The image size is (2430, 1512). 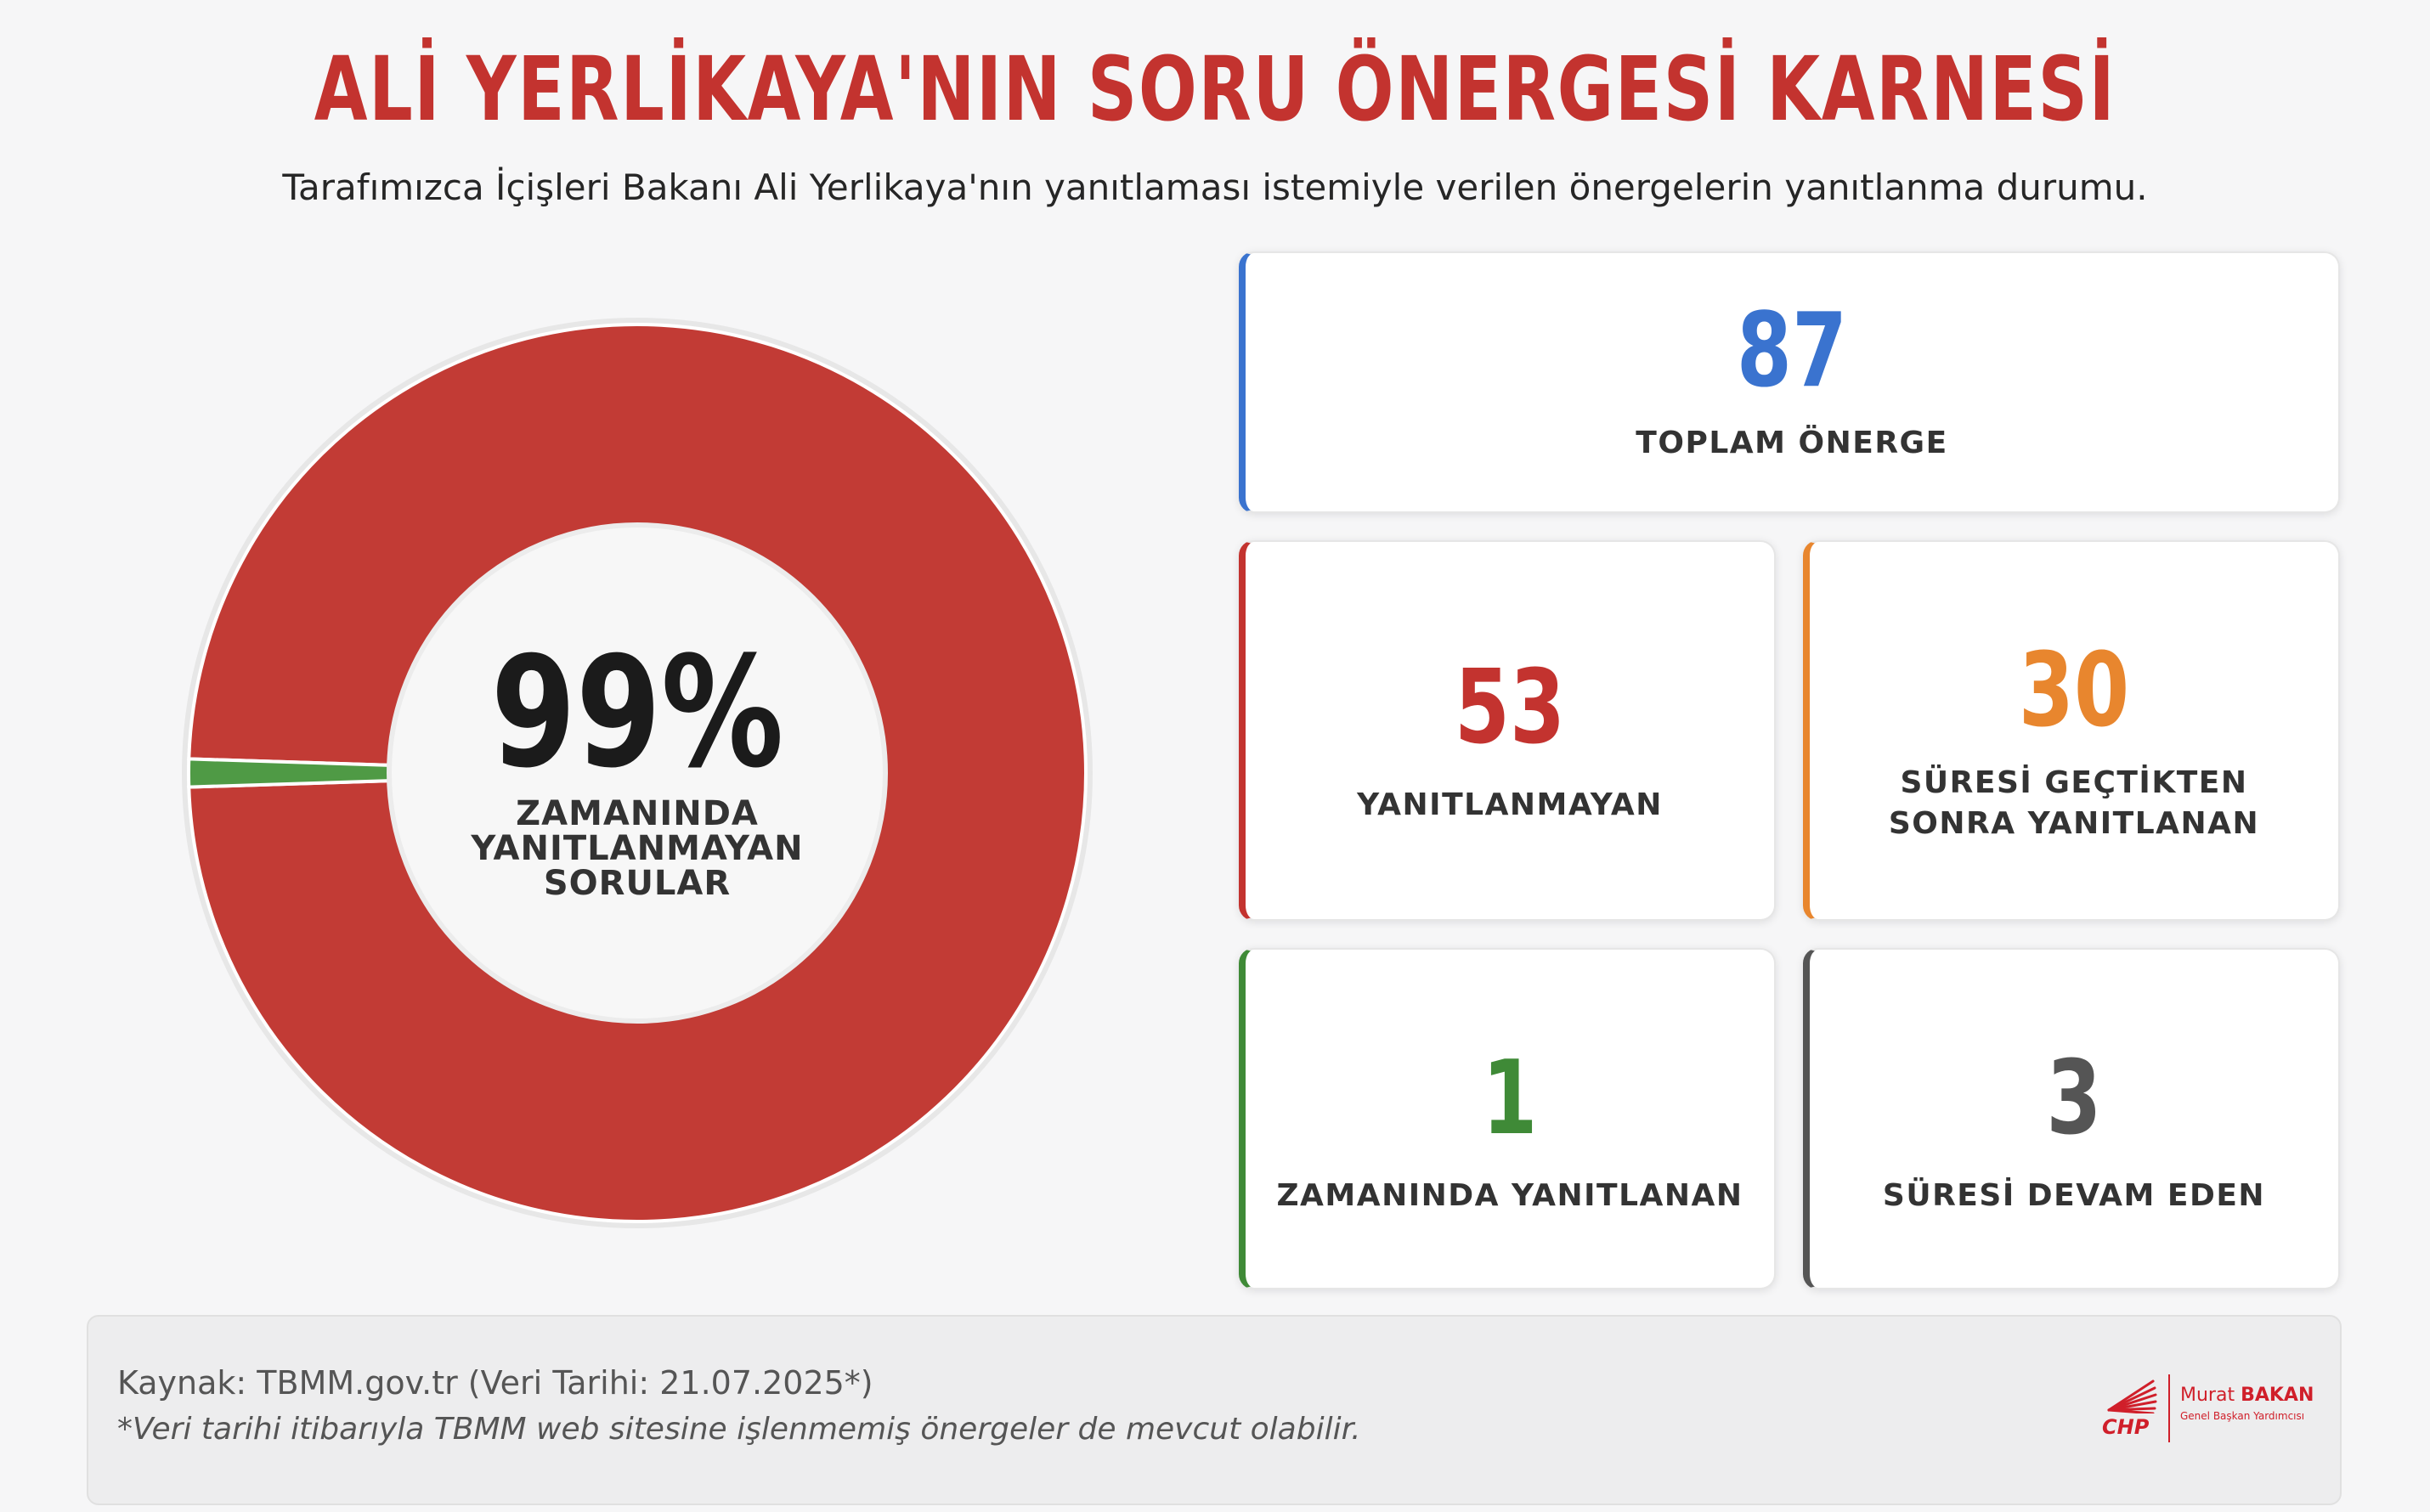 What do you see at coordinates (1510, 804) in the screenshot?
I see `stat-unanswered-label: YANITLANMAYAN` at bounding box center [1510, 804].